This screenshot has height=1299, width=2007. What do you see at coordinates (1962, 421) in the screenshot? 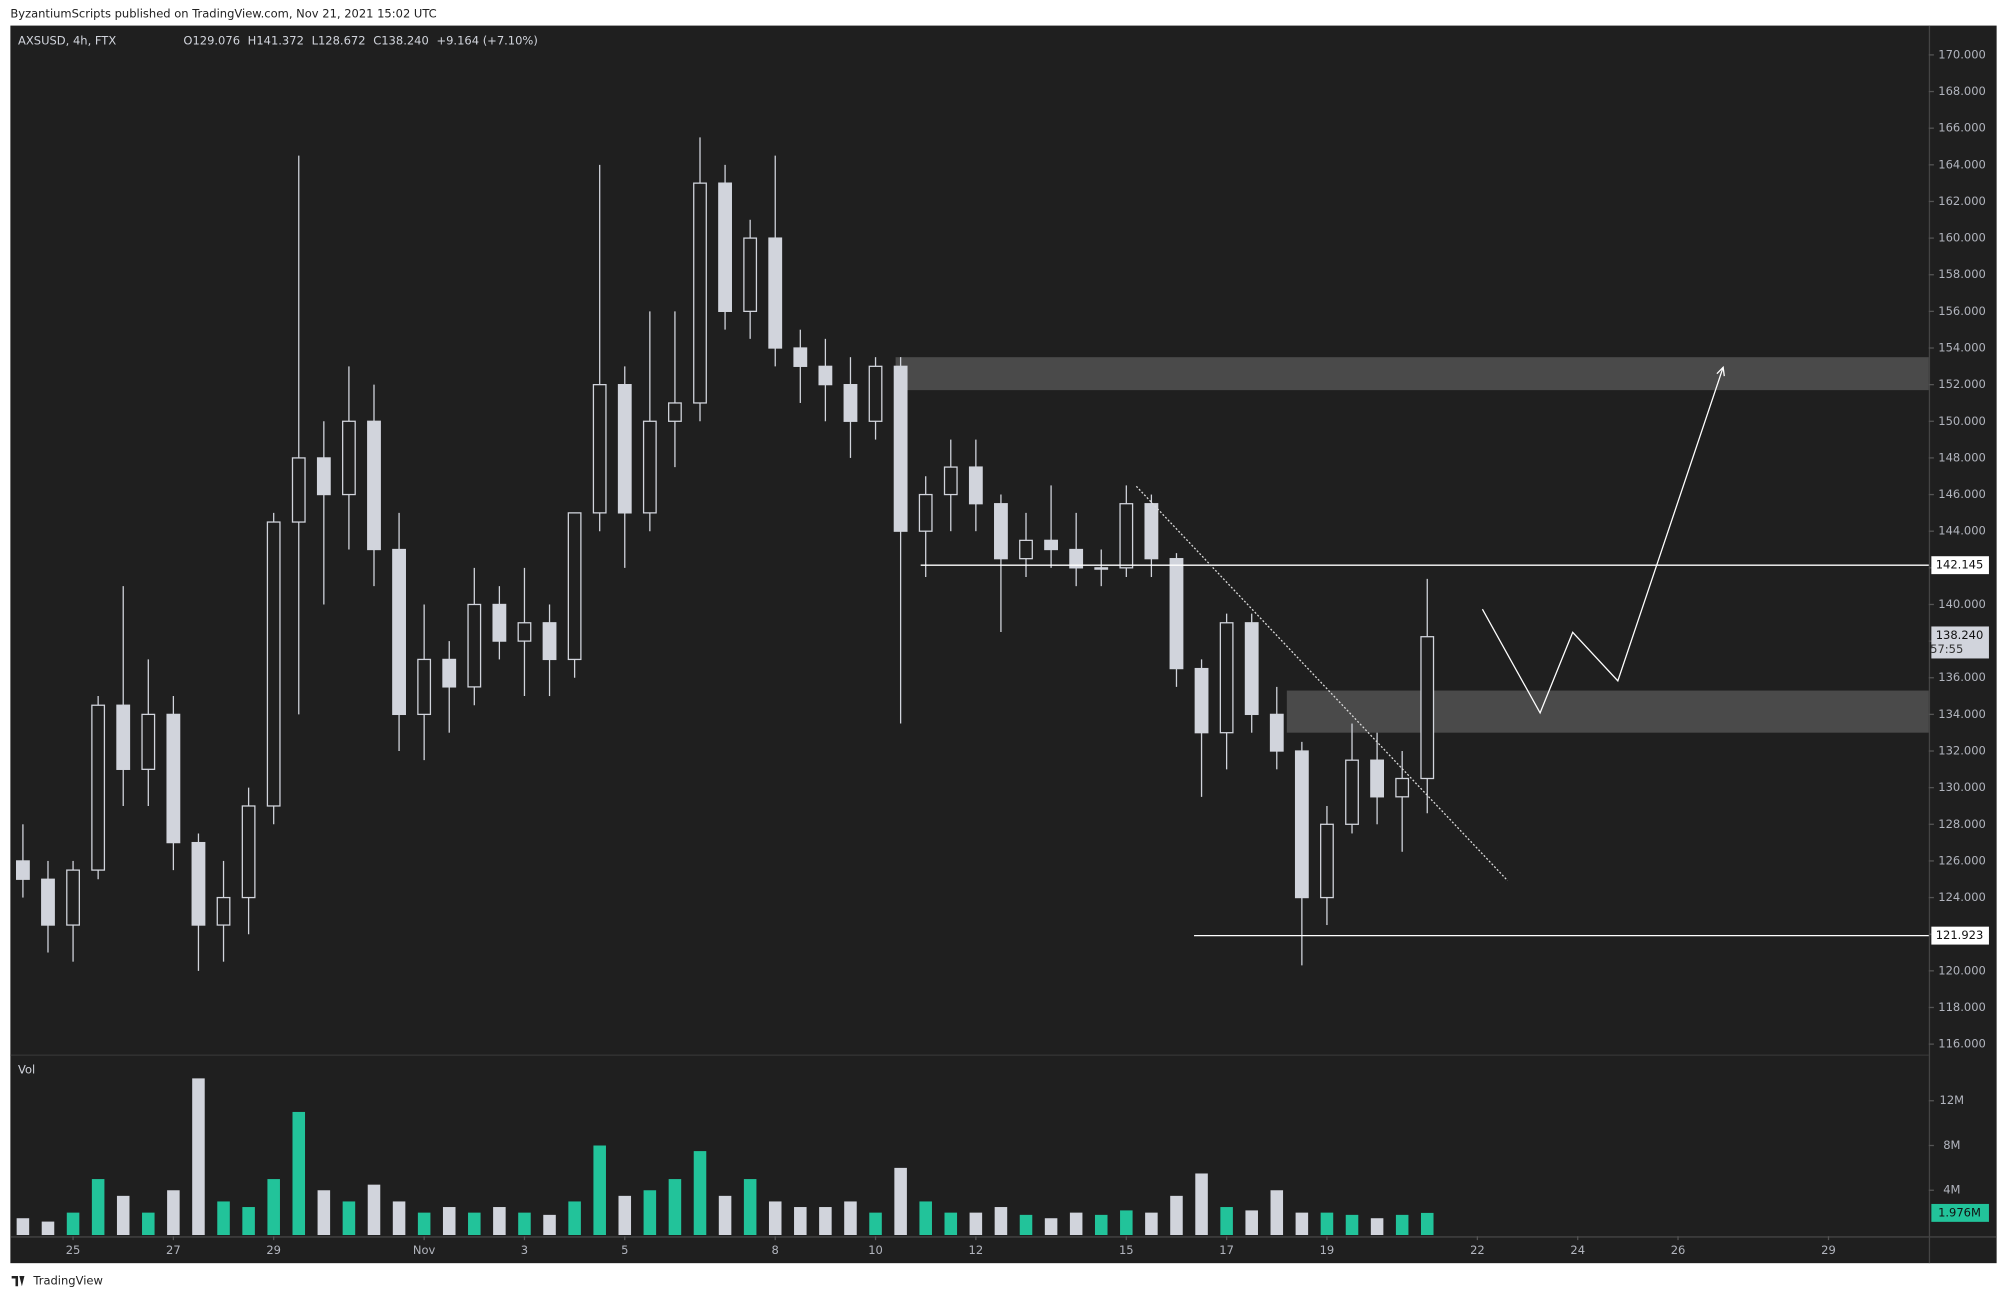
I see `y-tick-label: 150.000` at bounding box center [1962, 421].